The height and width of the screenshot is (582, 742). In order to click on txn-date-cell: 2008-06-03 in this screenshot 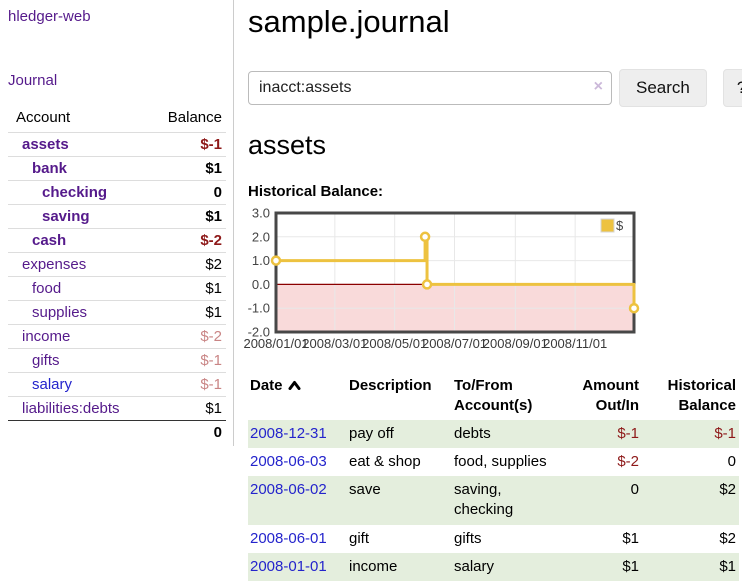, I will do `click(297, 462)`.